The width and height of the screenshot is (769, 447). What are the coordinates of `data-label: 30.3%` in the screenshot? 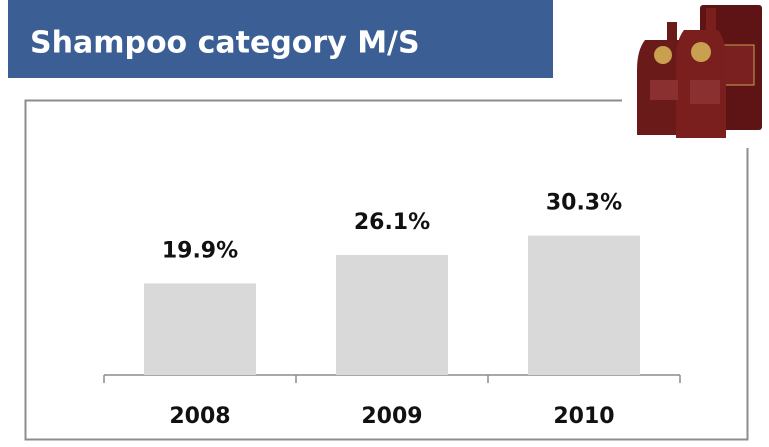 It's located at (584, 203).